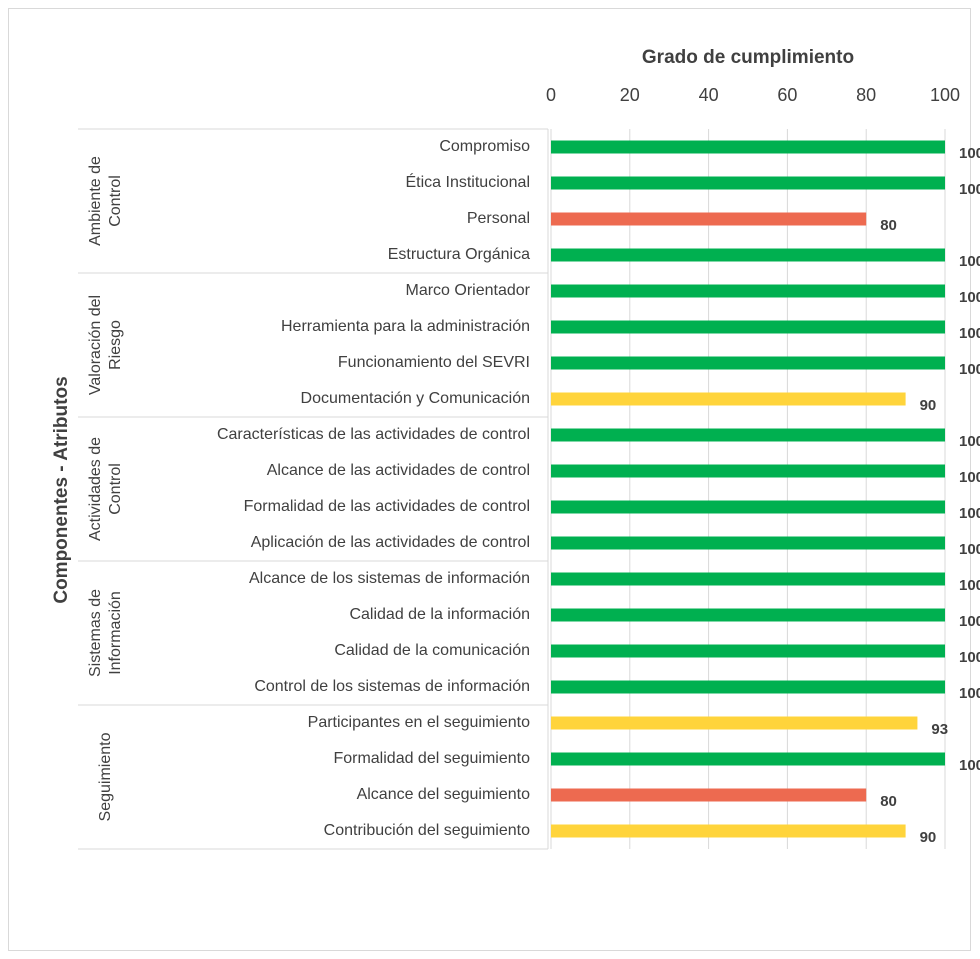 The height and width of the screenshot is (959, 980). What do you see at coordinates (427, 830) in the screenshot?
I see `category-label: Contribución del seguimiento` at bounding box center [427, 830].